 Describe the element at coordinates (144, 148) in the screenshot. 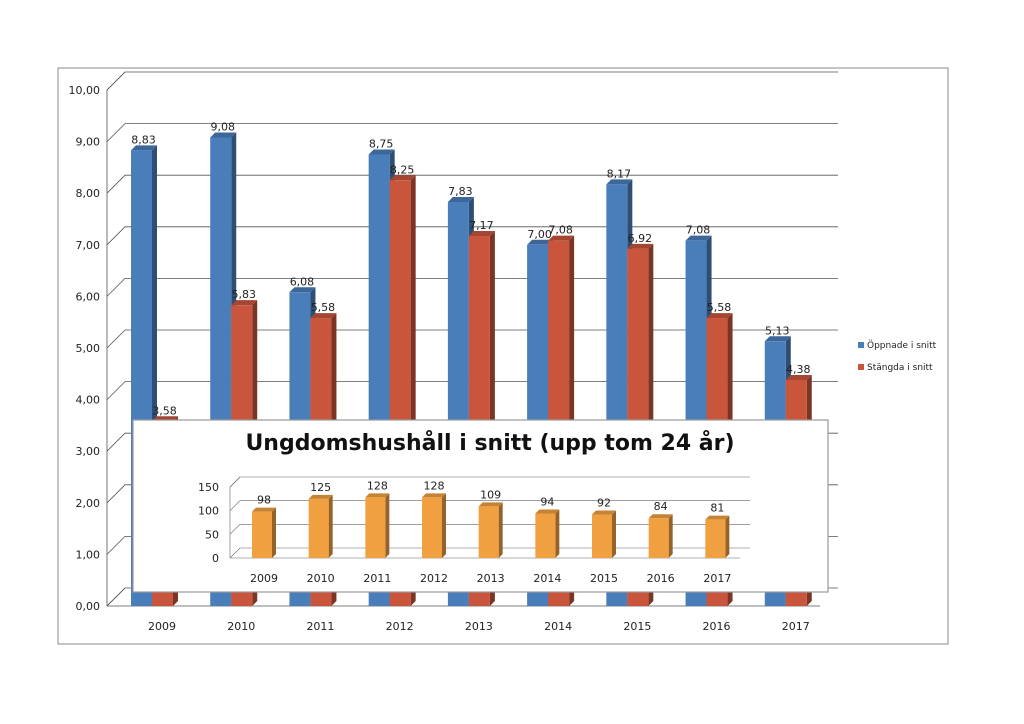

I see `bar-oppnade-2009-top` at that location.